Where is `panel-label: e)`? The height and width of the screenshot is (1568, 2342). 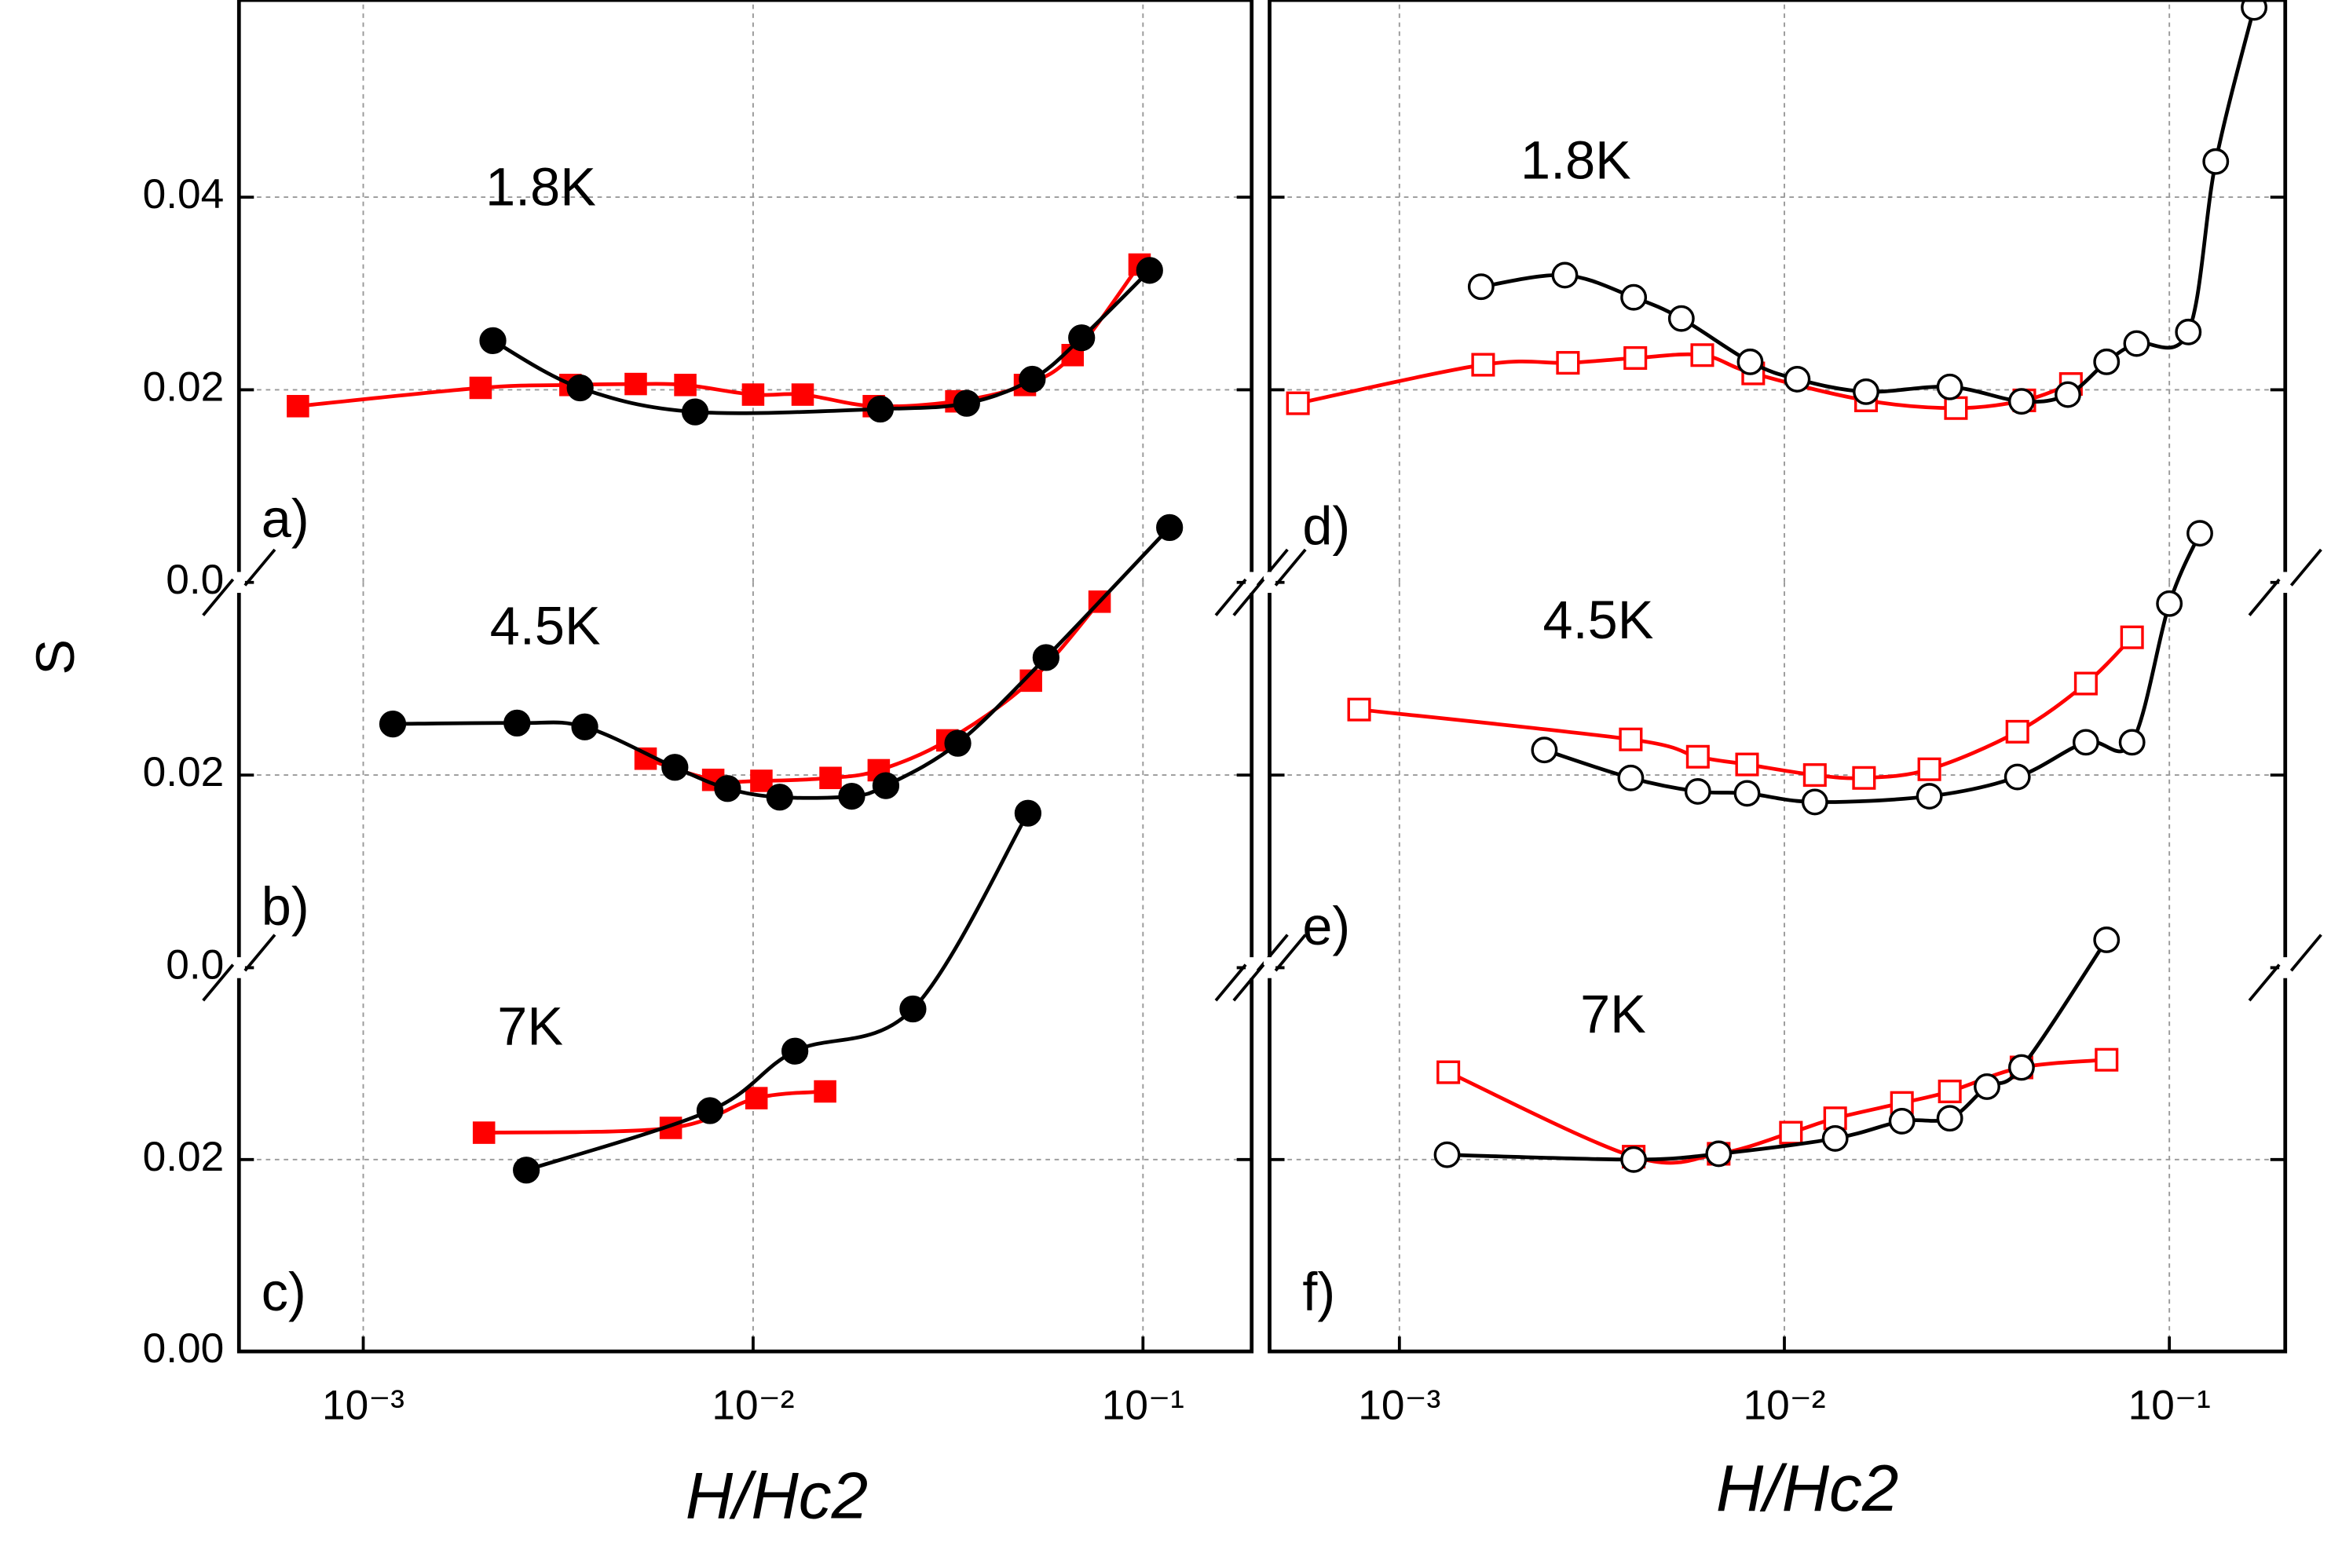 panel-label: e) is located at coordinates (1326, 926).